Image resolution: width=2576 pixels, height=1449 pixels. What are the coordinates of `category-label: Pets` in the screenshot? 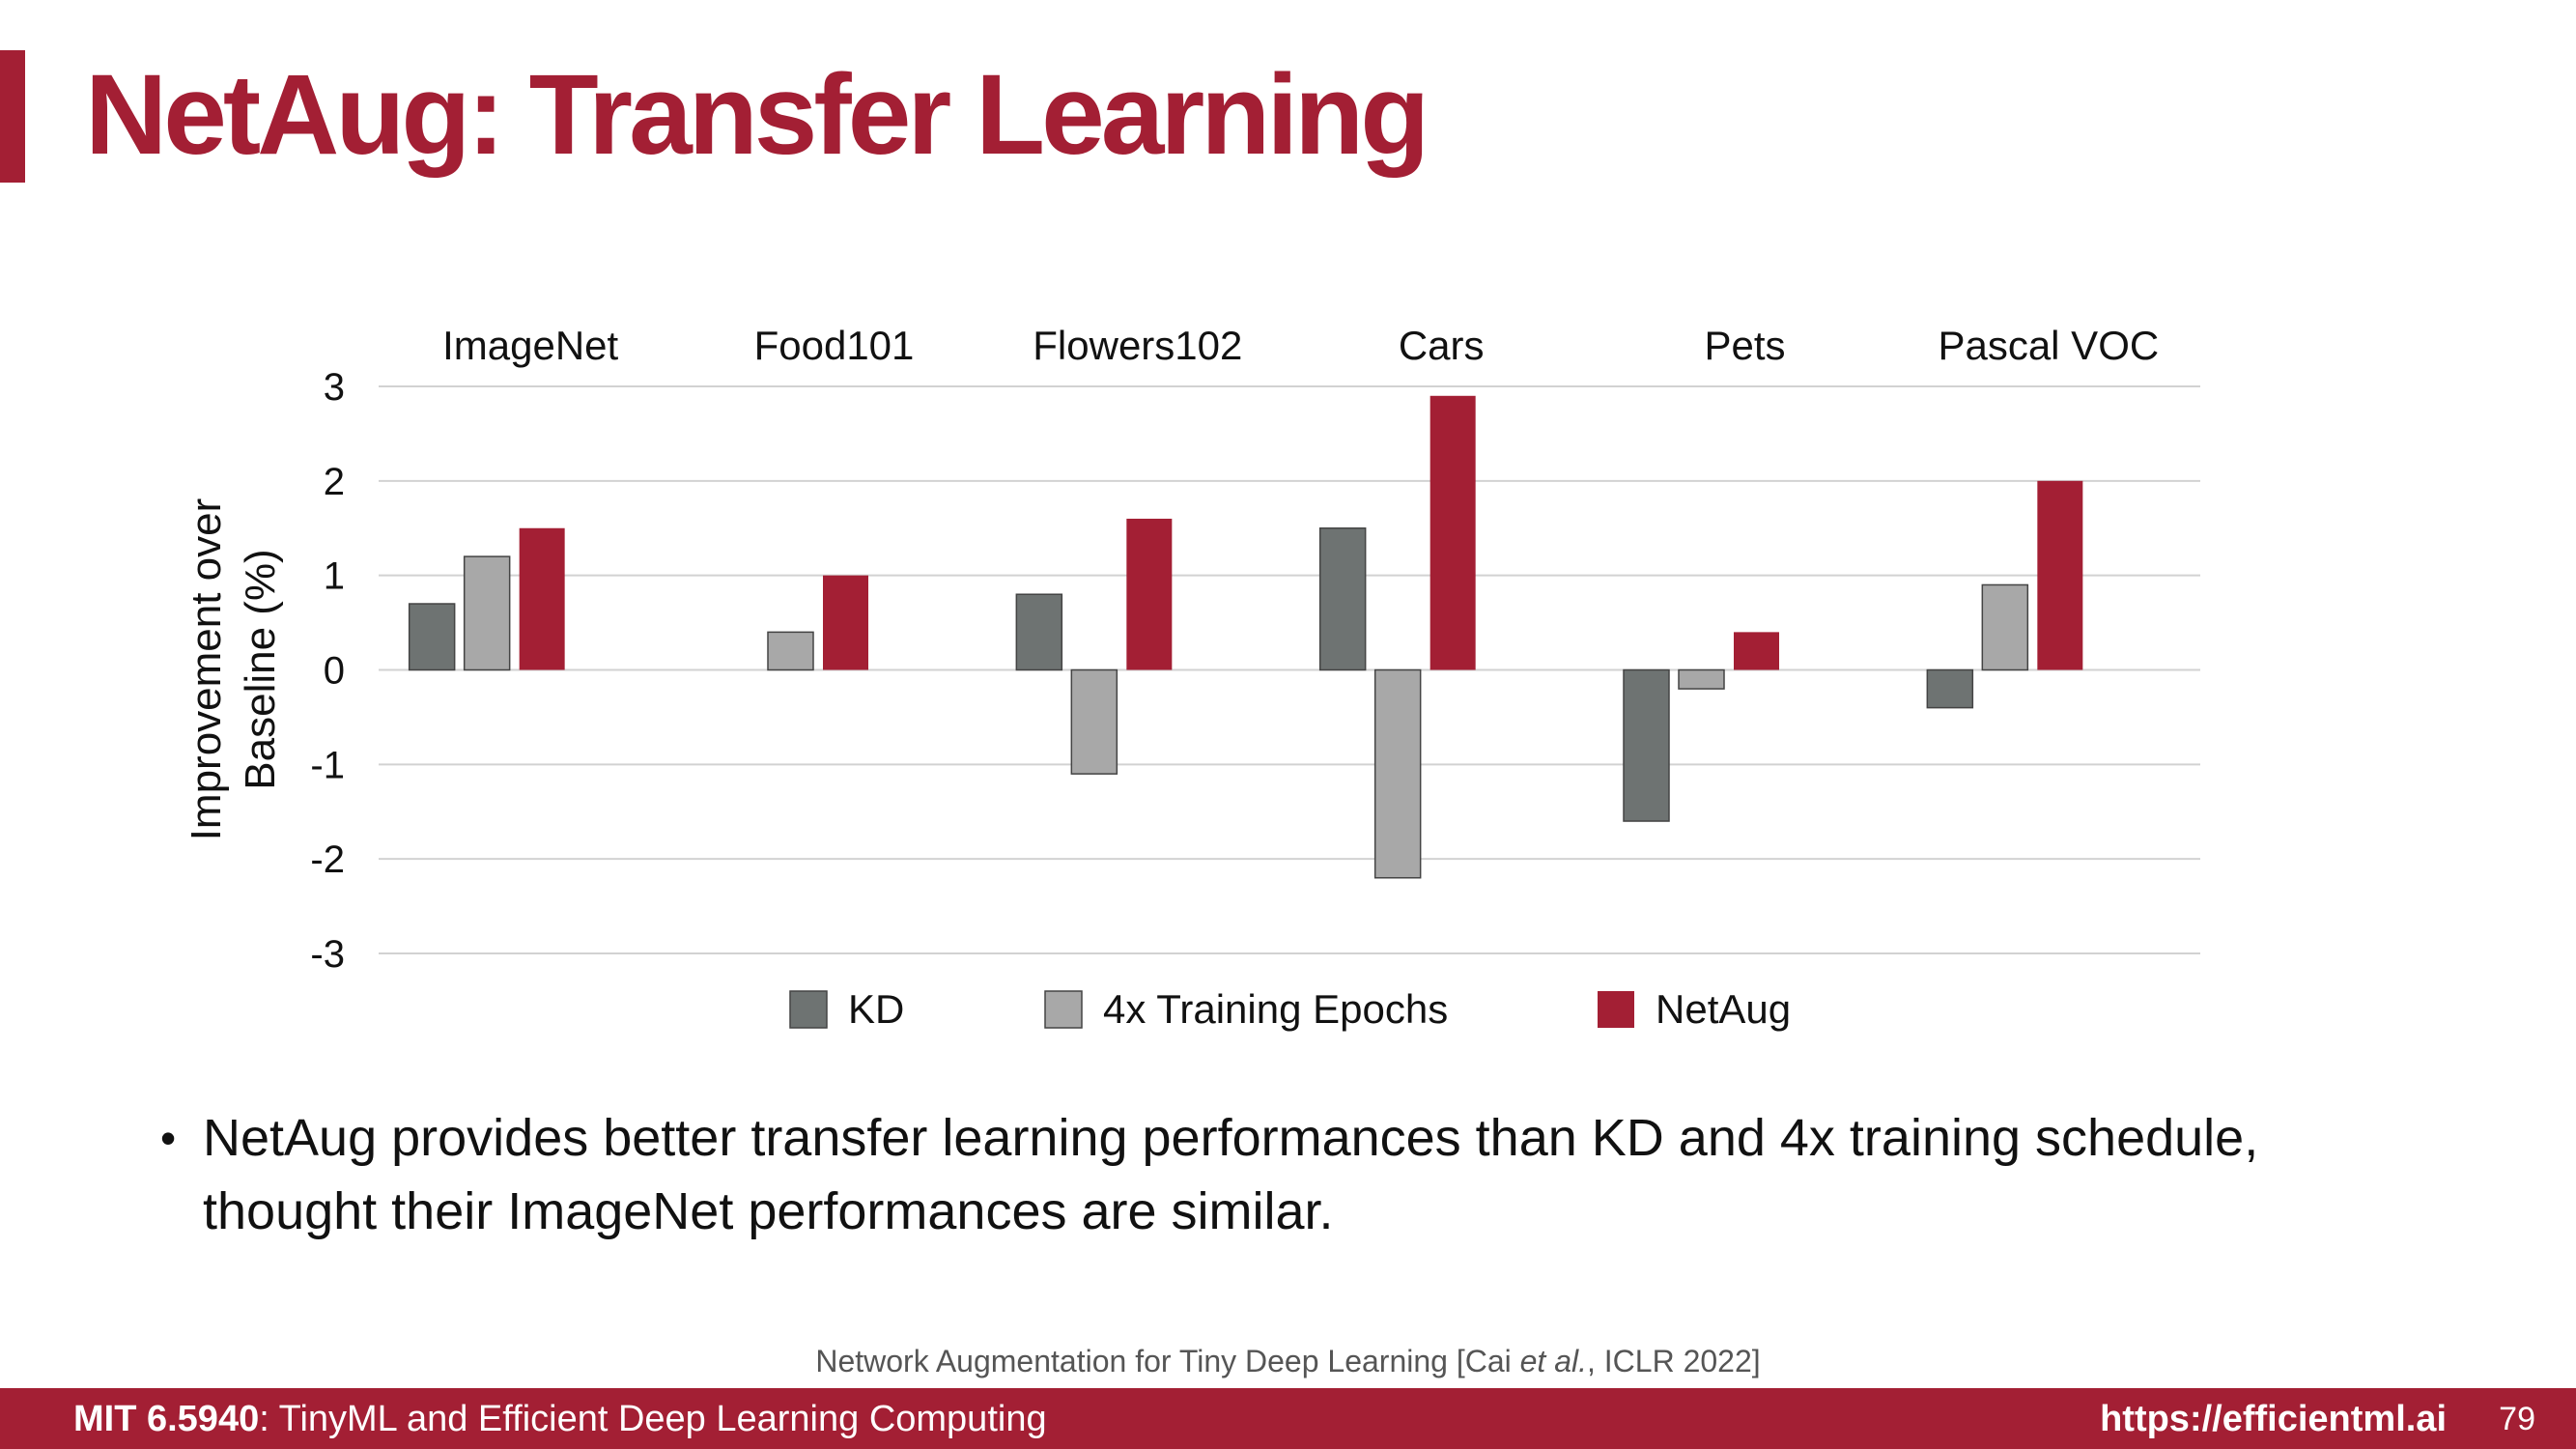 It's located at (1744, 345).